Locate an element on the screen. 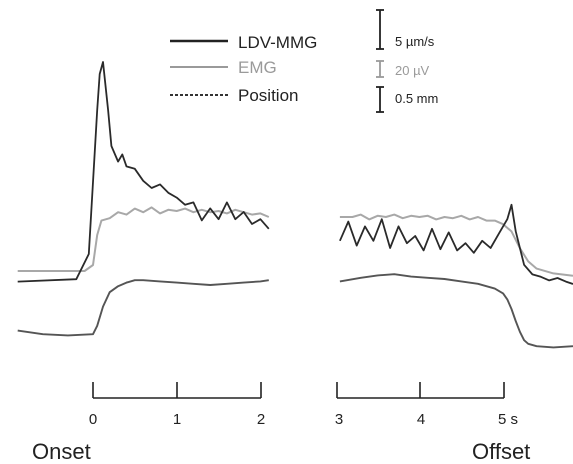 The width and height of the screenshot is (573, 464). tick-label-5: 5 s is located at coordinates (508, 419).